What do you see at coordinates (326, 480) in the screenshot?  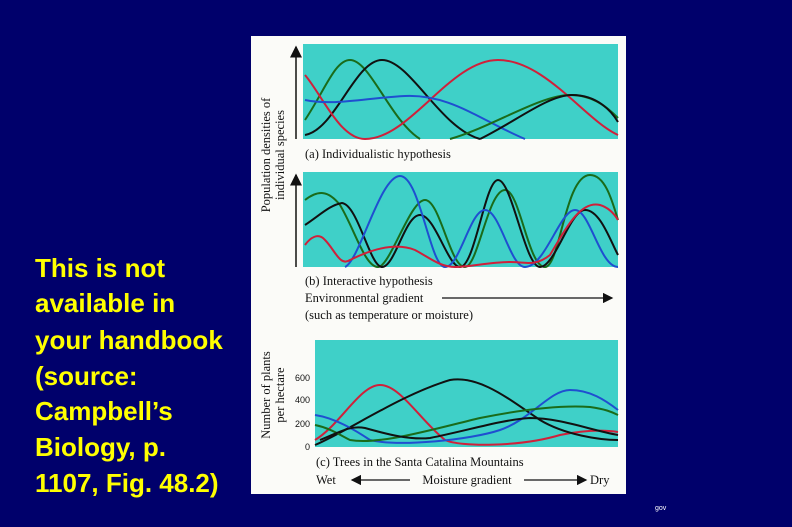 I see `wet-label: Wet` at bounding box center [326, 480].